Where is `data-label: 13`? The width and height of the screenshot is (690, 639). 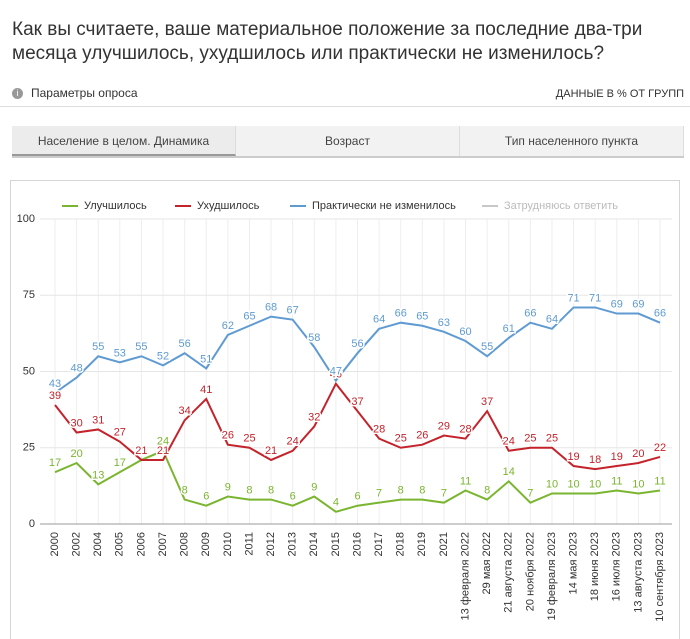
data-label: 13 is located at coordinates (98, 475).